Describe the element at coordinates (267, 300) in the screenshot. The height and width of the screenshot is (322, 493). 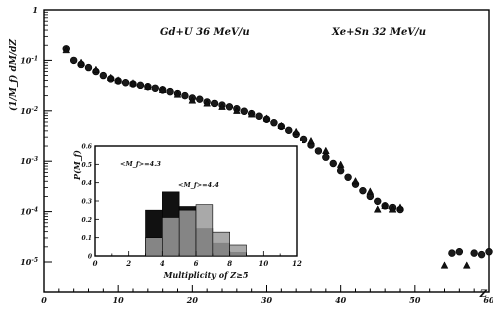
I see `x-tick-label: 30` at that location.